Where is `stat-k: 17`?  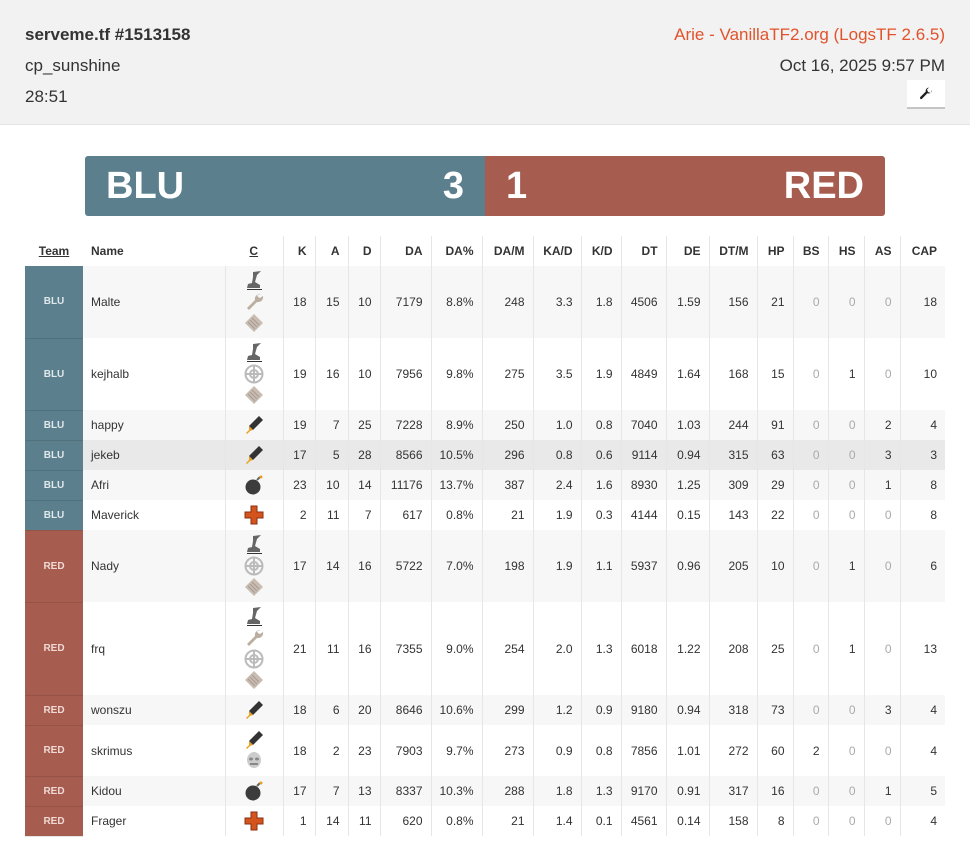 stat-k: 17 is located at coordinates (298, 566).